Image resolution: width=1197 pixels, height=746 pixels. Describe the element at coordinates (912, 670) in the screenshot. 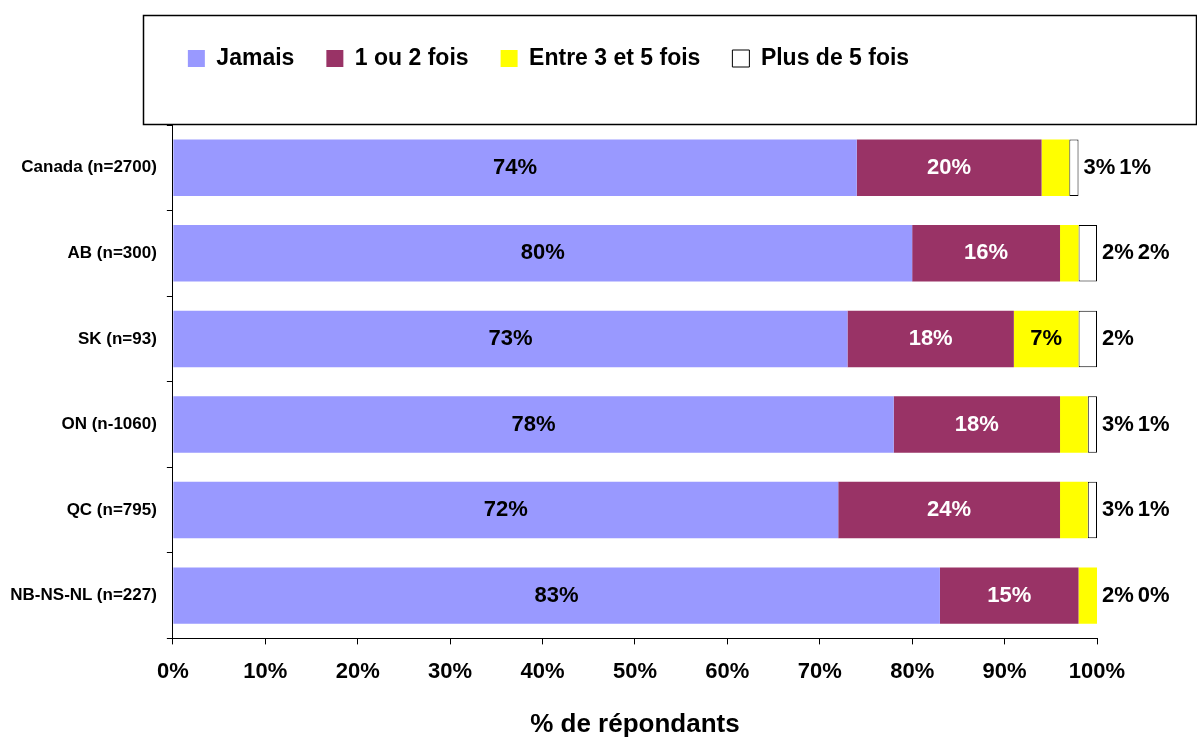

I see `x-tick-label: 80%` at that location.